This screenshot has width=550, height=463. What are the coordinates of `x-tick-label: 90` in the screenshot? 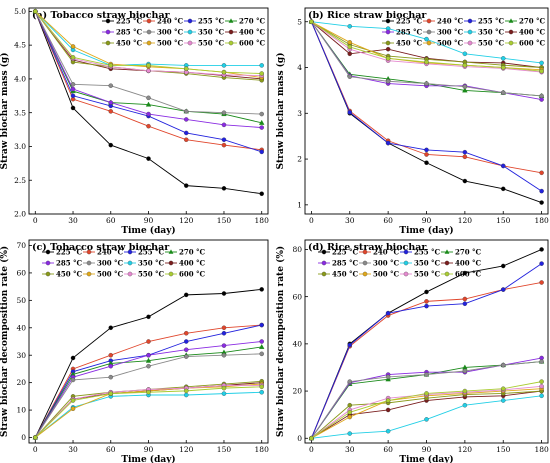 It's located at (427, 220).